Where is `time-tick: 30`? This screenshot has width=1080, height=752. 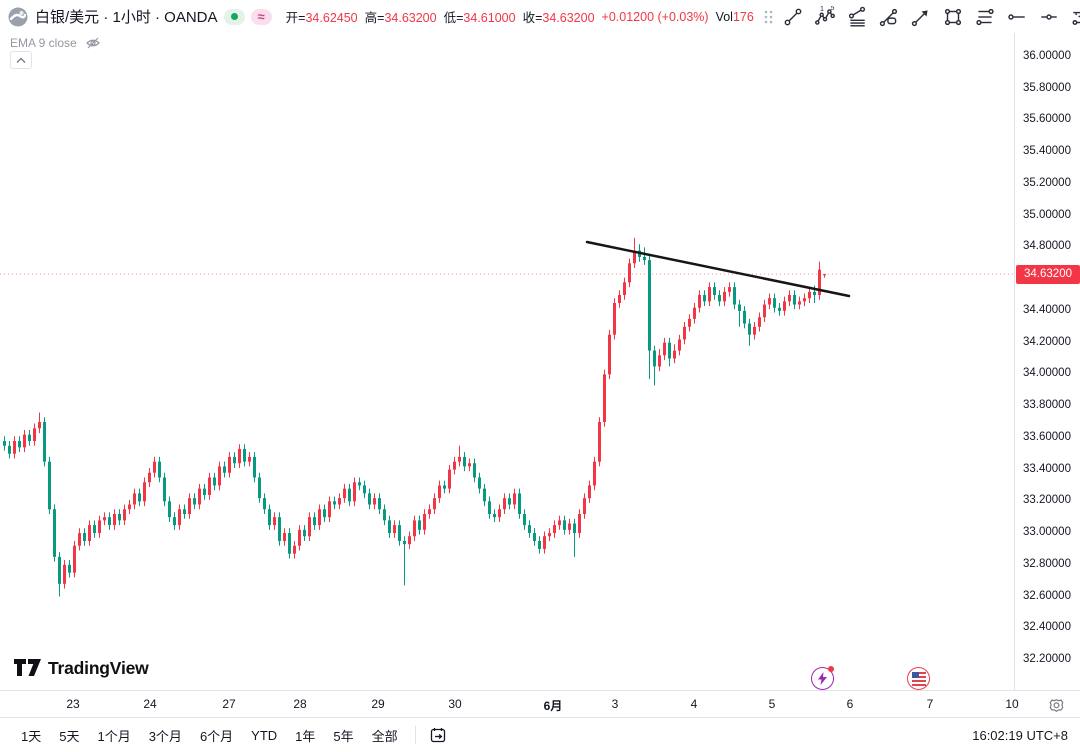 time-tick: 30 is located at coordinates (455, 704).